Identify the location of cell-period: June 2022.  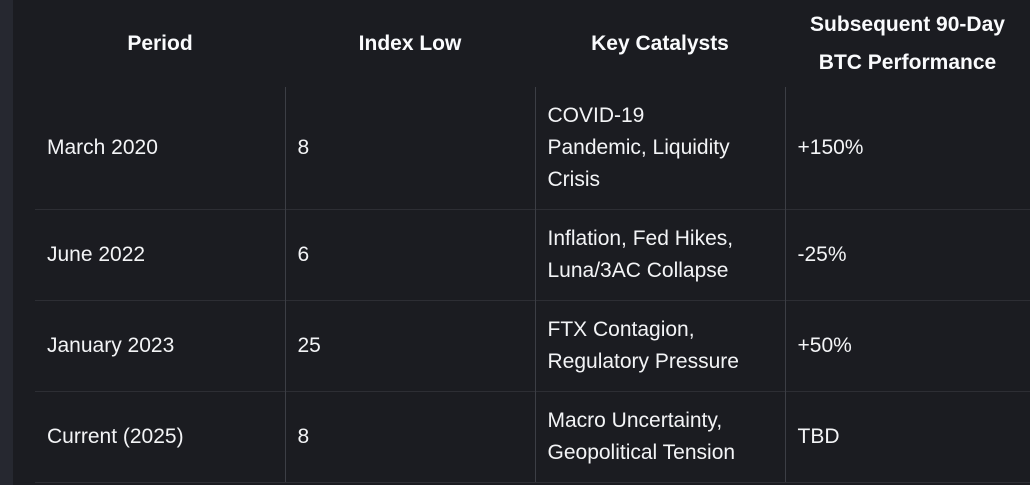
(160, 255).